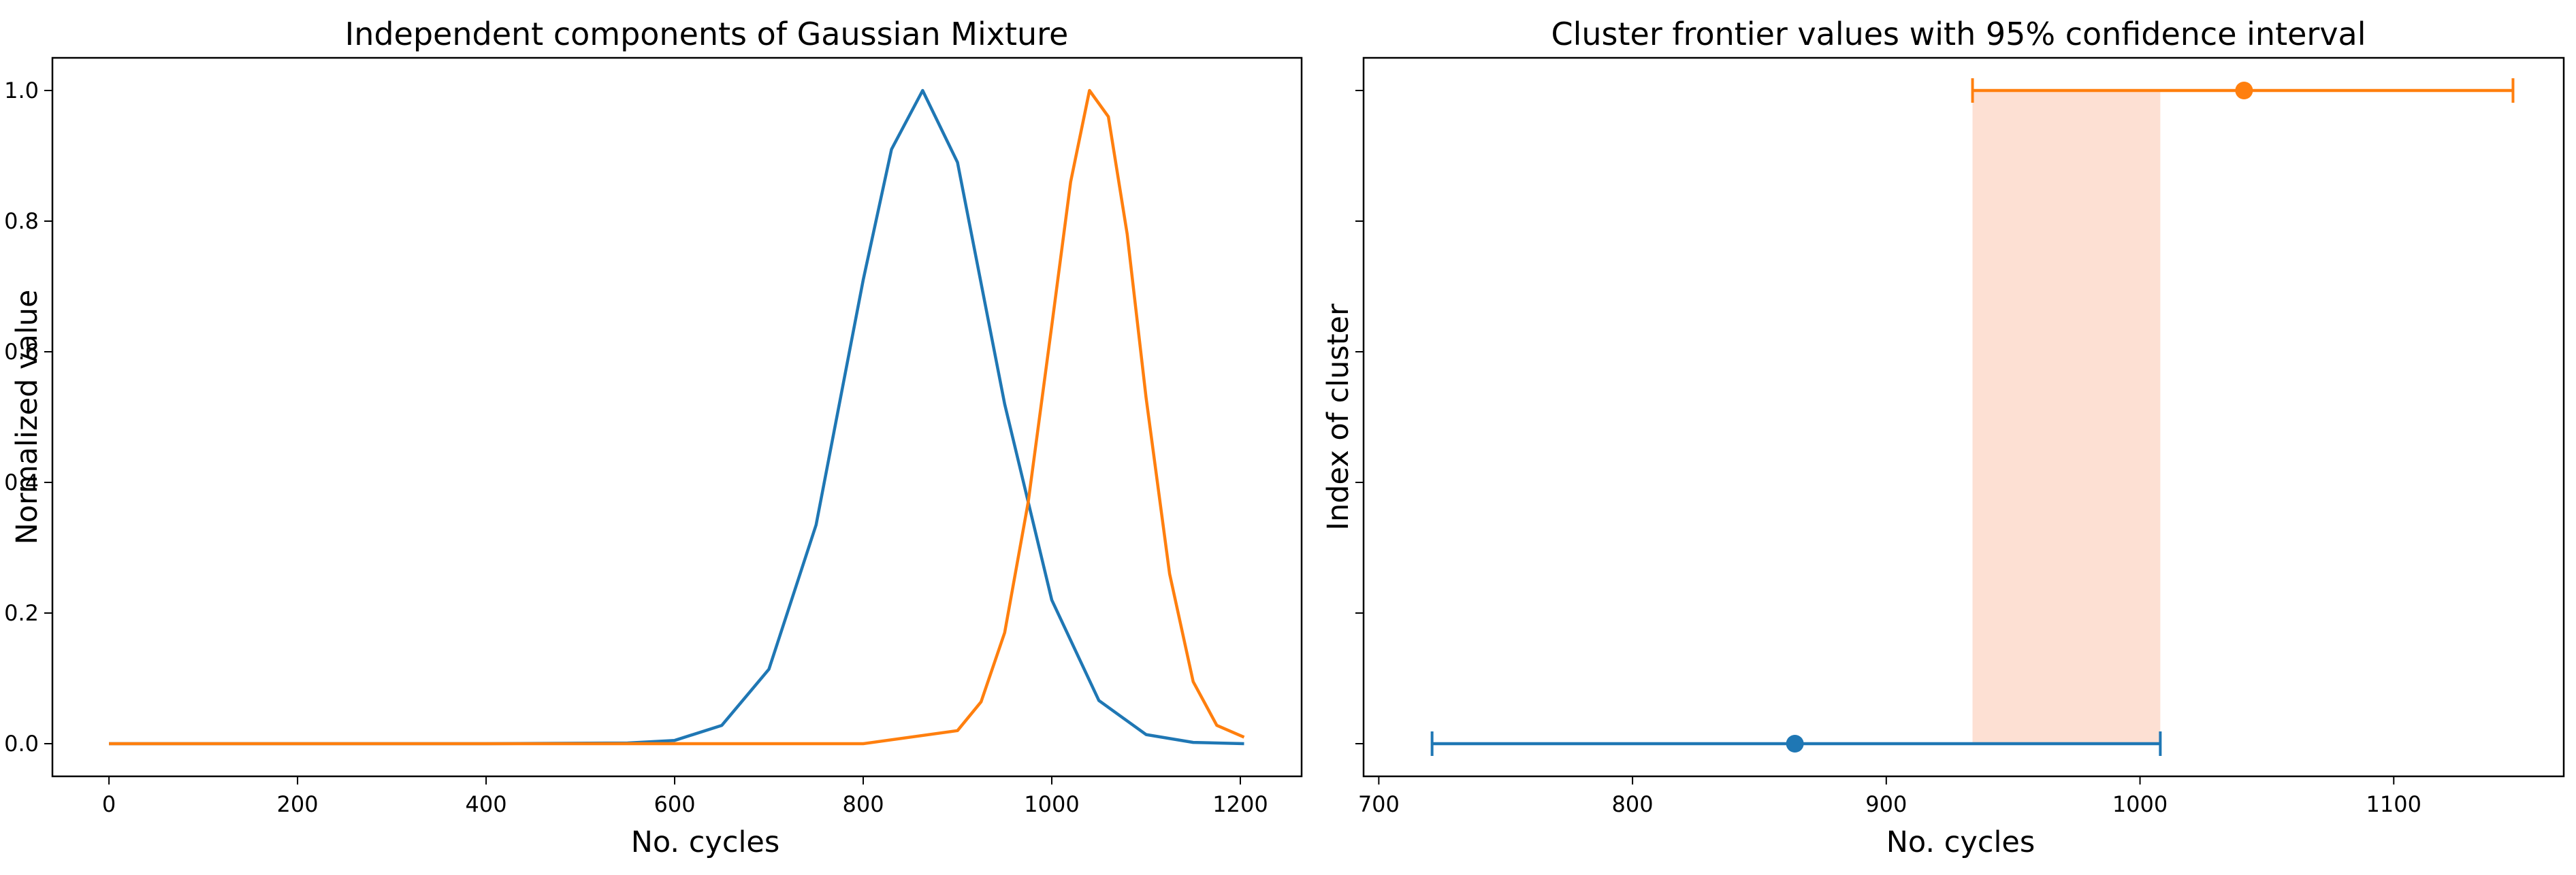 Image resolution: width=2576 pixels, height=875 pixels. What do you see at coordinates (22, 221) in the screenshot?
I see `y-tick-label: 0.8` at bounding box center [22, 221].